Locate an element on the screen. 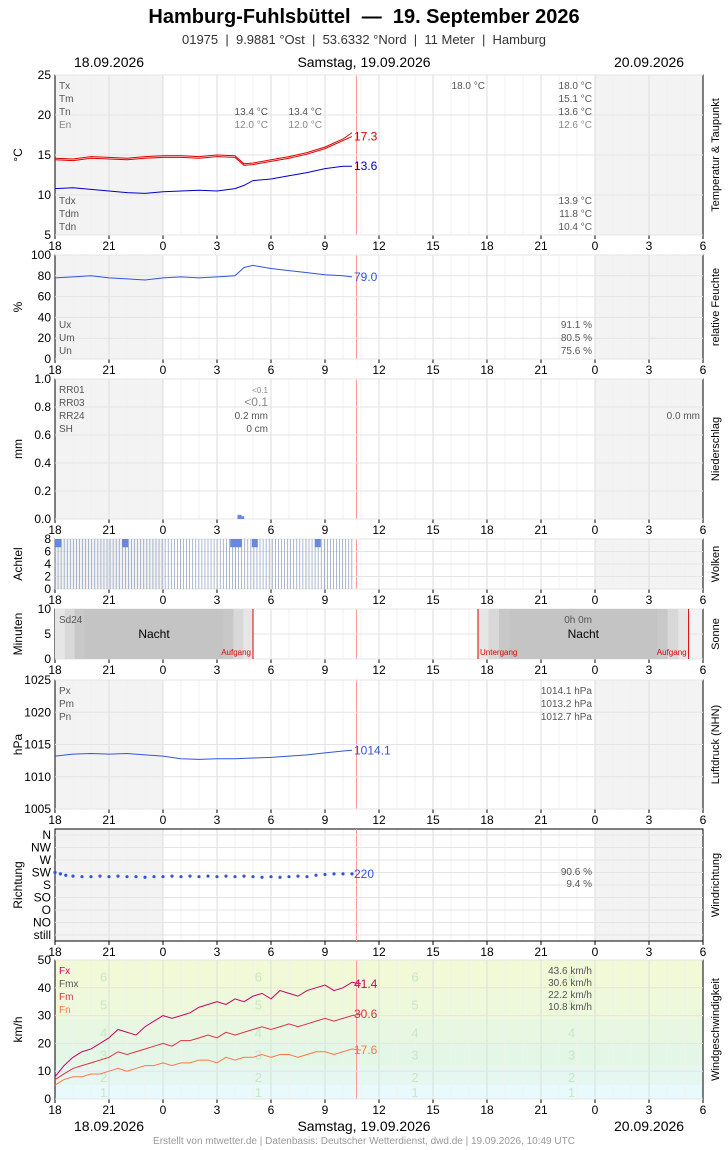 This screenshot has height=1150, width=728. stat-key: Tdn is located at coordinates (67, 227).